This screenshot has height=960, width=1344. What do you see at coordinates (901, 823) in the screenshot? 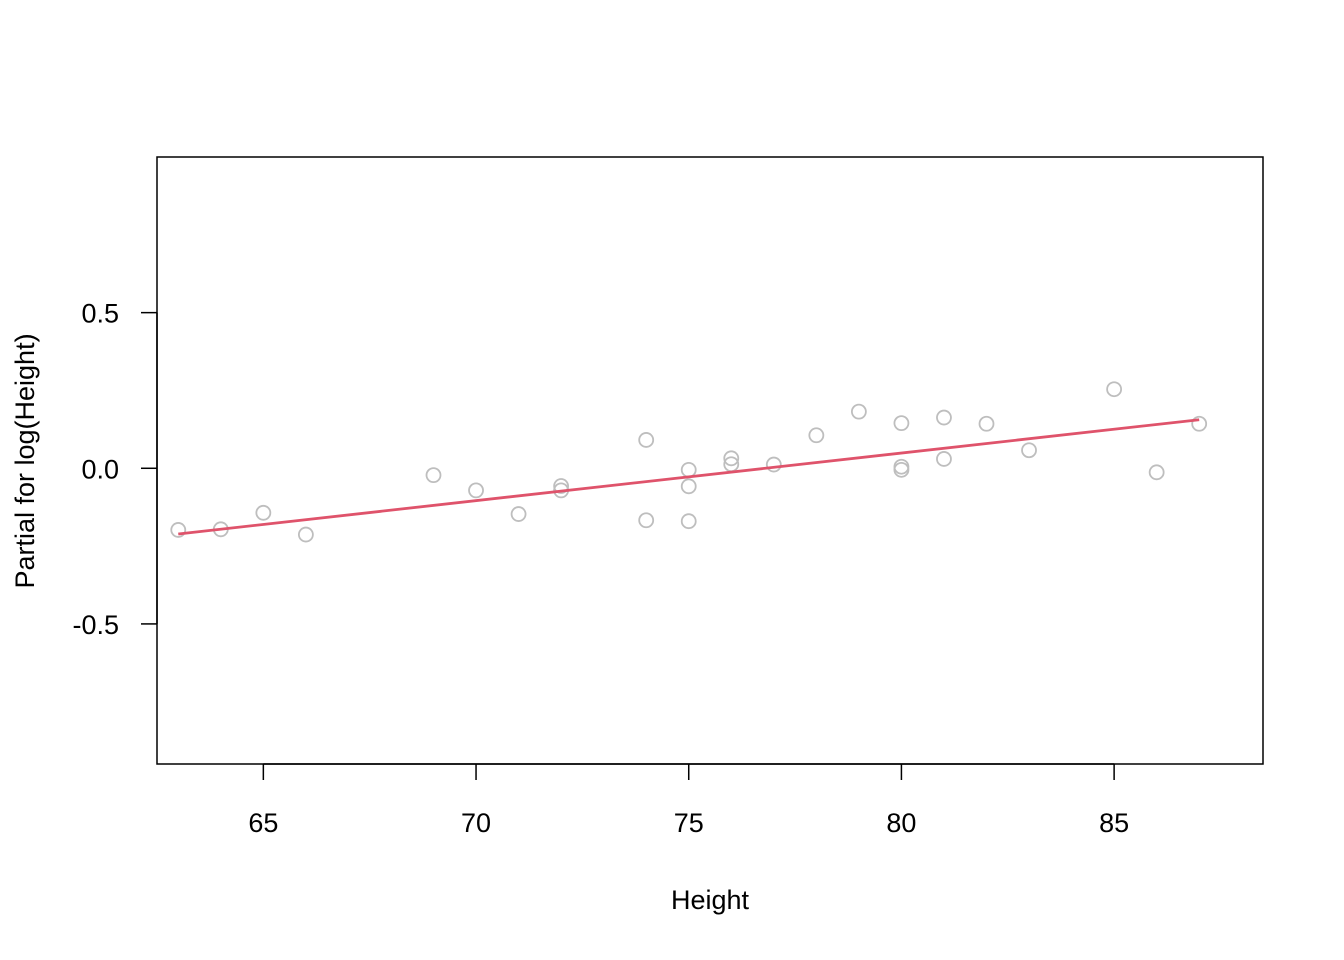
I see `x-tick-label: 80` at bounding box center [901, 823].